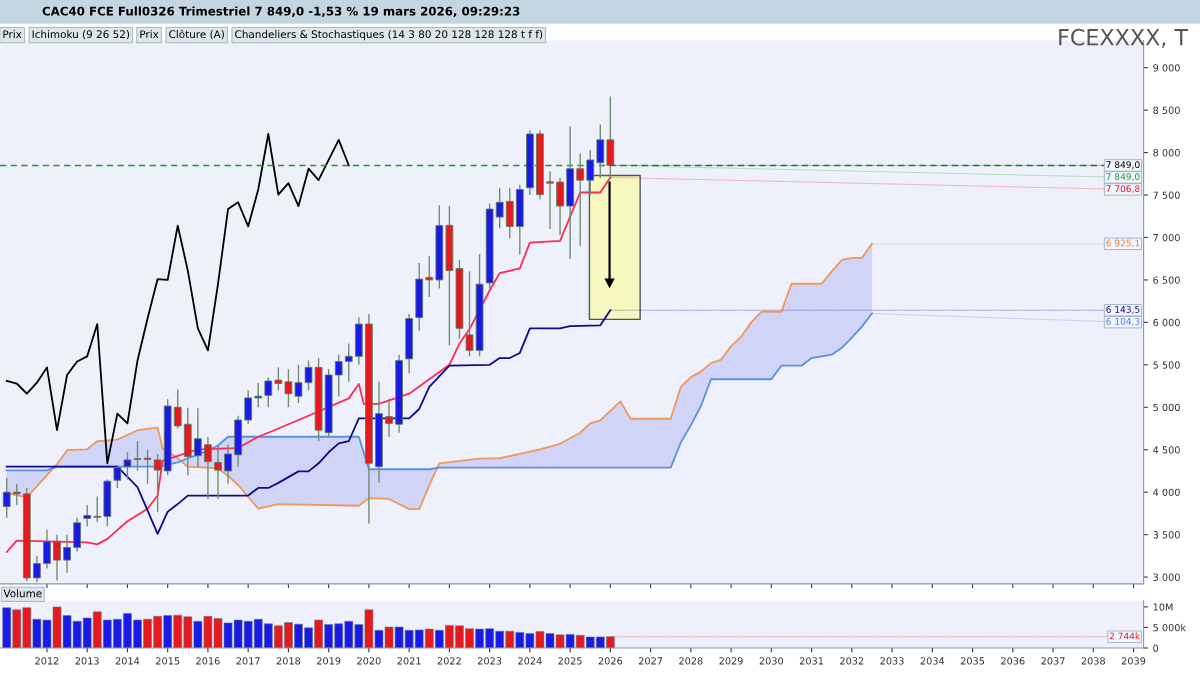 Image resolution: width=1200 pixels, height=675 pixels. What do you see at coordinates (177, 299) in the screenshot?
I see `line-series` at bounding box center [177, 299].